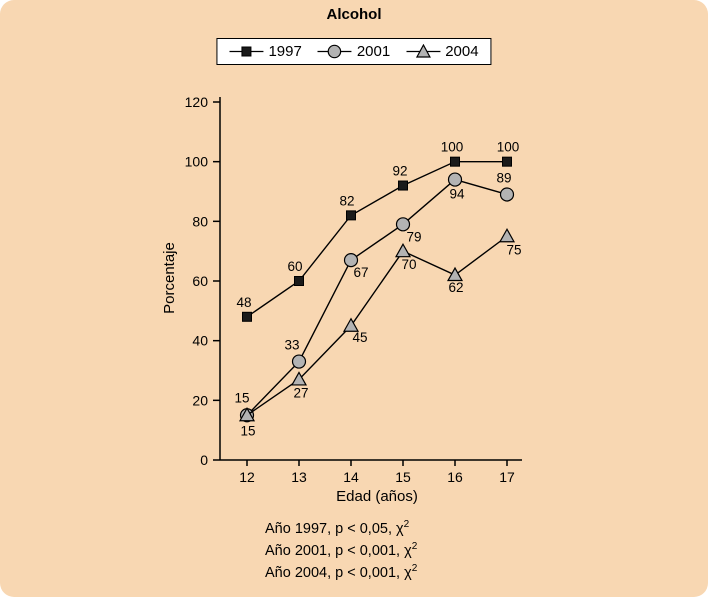  Describe the element at coordinates (246, 51) in the screenshot. I see `square-marker-icon` at that location.